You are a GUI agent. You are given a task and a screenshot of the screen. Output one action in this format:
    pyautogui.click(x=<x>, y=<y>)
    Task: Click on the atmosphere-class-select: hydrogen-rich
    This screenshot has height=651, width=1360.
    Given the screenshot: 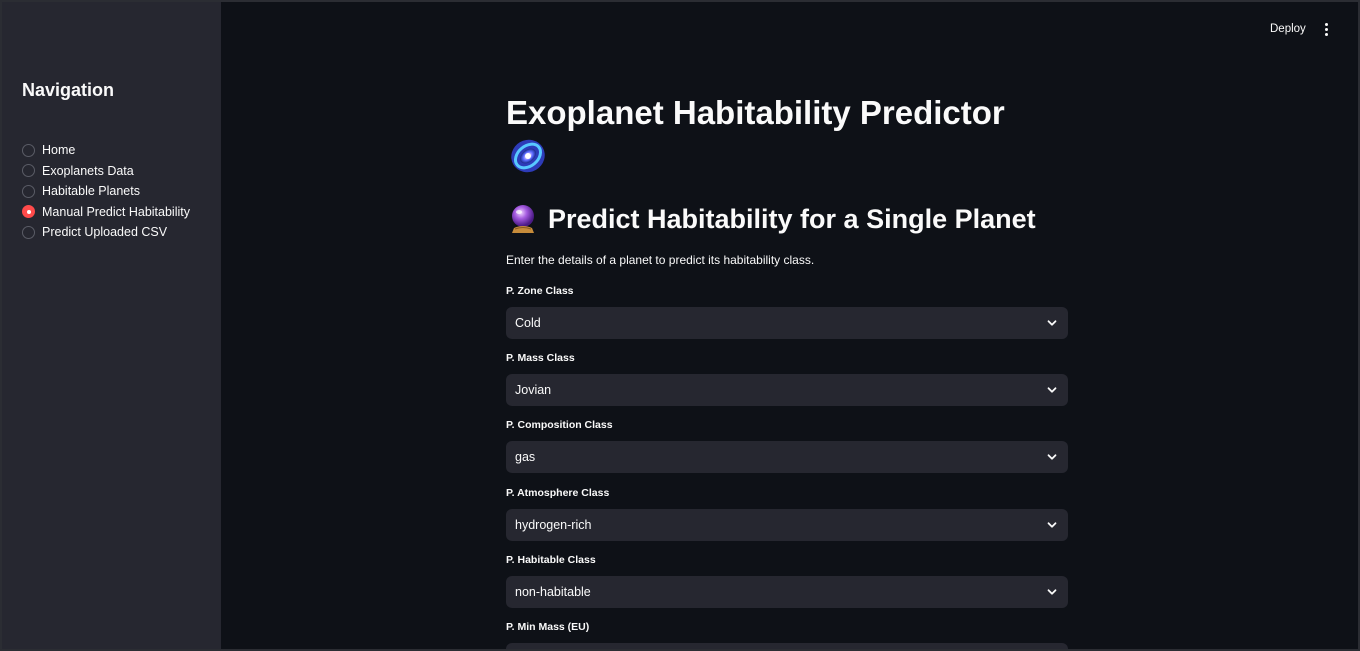 What is the action you would take?
    pyautogui.click(x=787, y=525)
    